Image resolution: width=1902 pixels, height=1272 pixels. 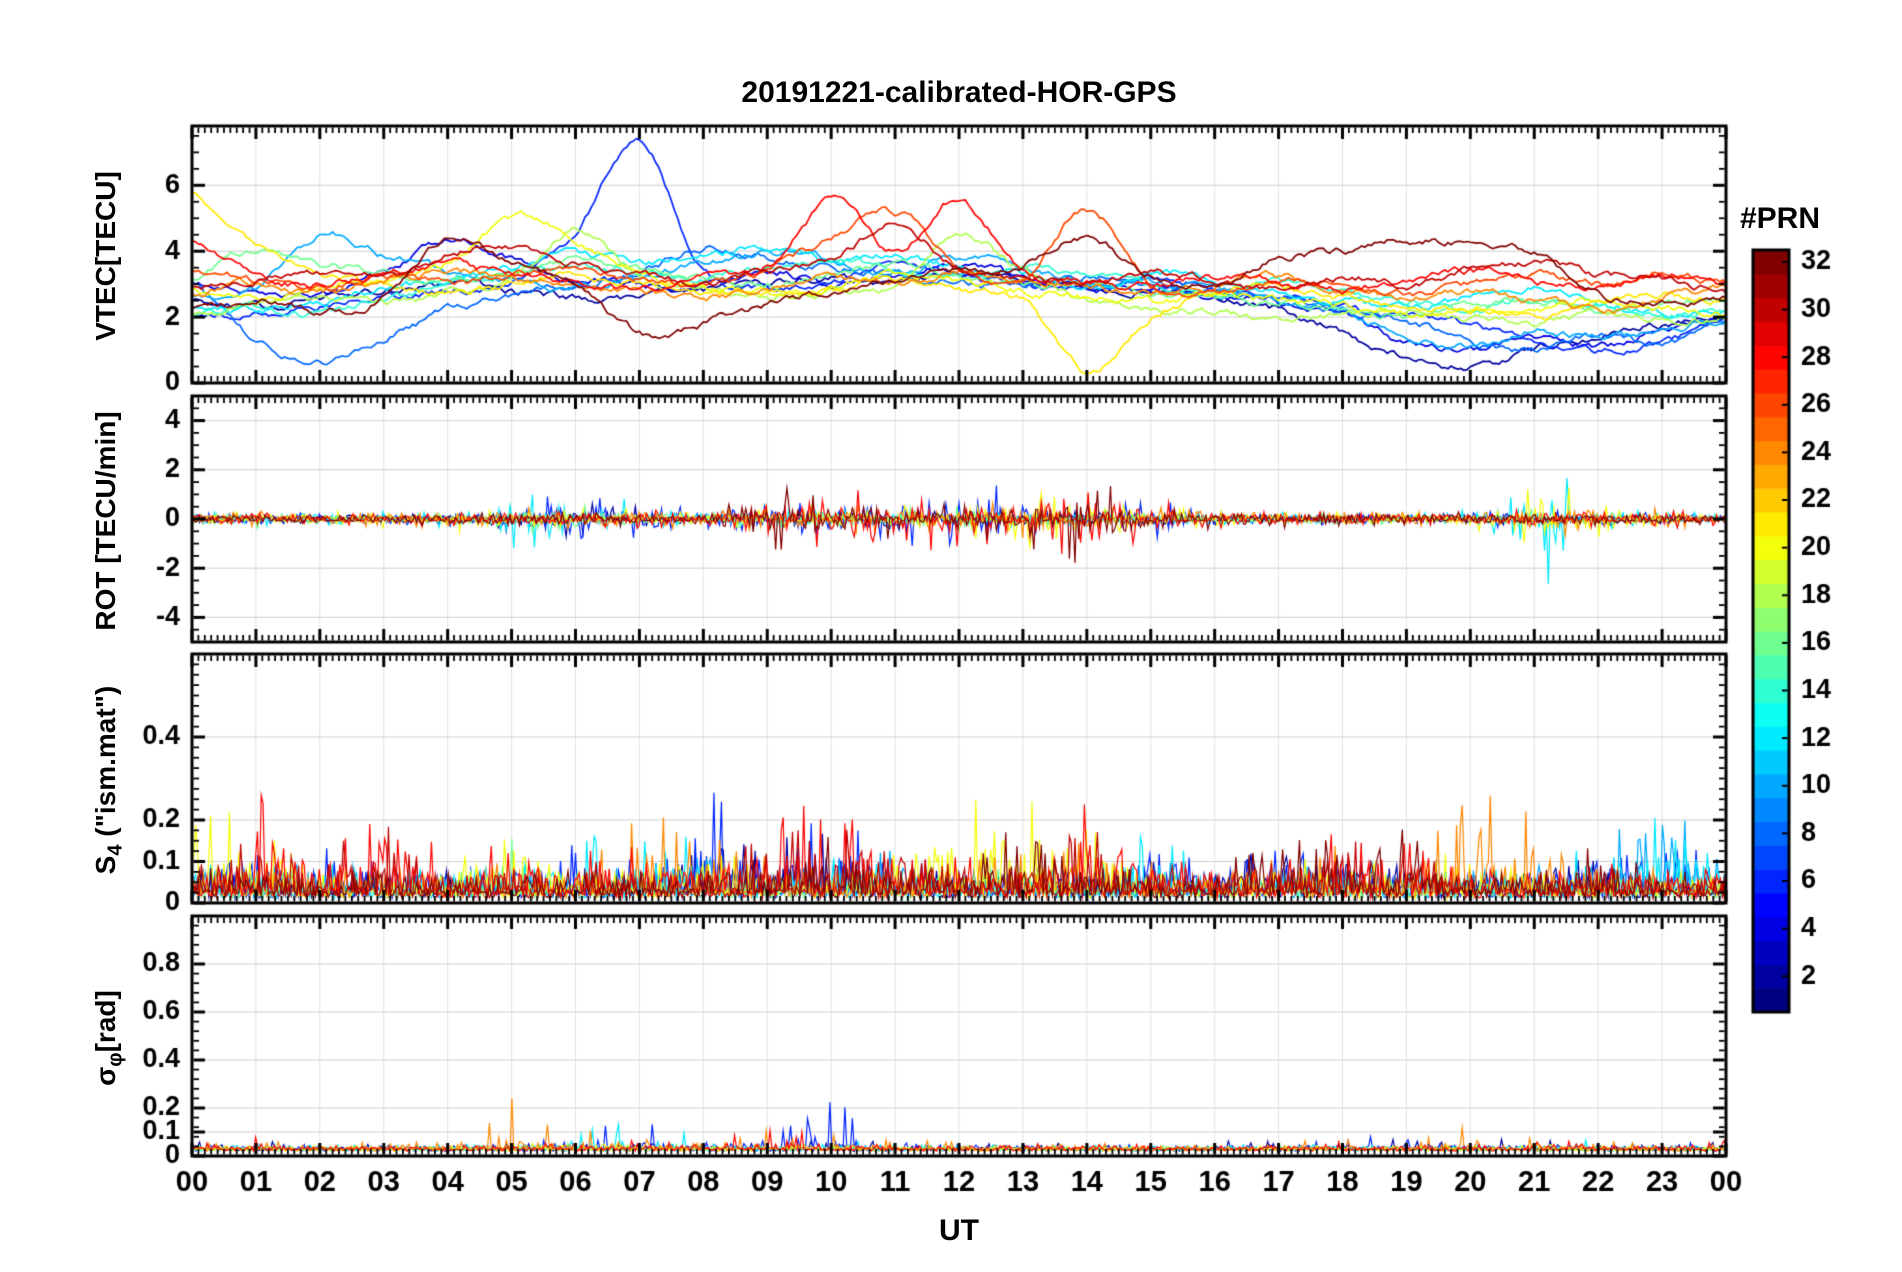 What do you see at coordinates (105, 765) in the screenshot?
I see `s4-suffix: ("ism.mat")` at bounding box center [105, 765].